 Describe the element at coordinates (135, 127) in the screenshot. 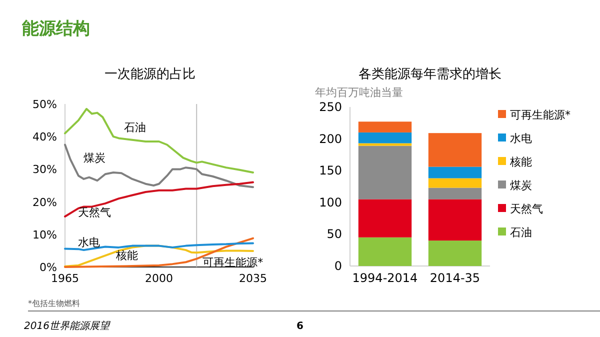

I see `series-label: 石油` at that location.